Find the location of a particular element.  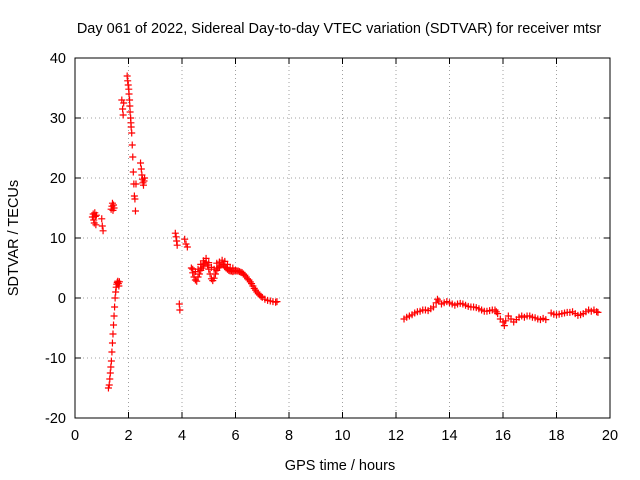

y-tick-label: 0 is located at coordinates (62, 299).